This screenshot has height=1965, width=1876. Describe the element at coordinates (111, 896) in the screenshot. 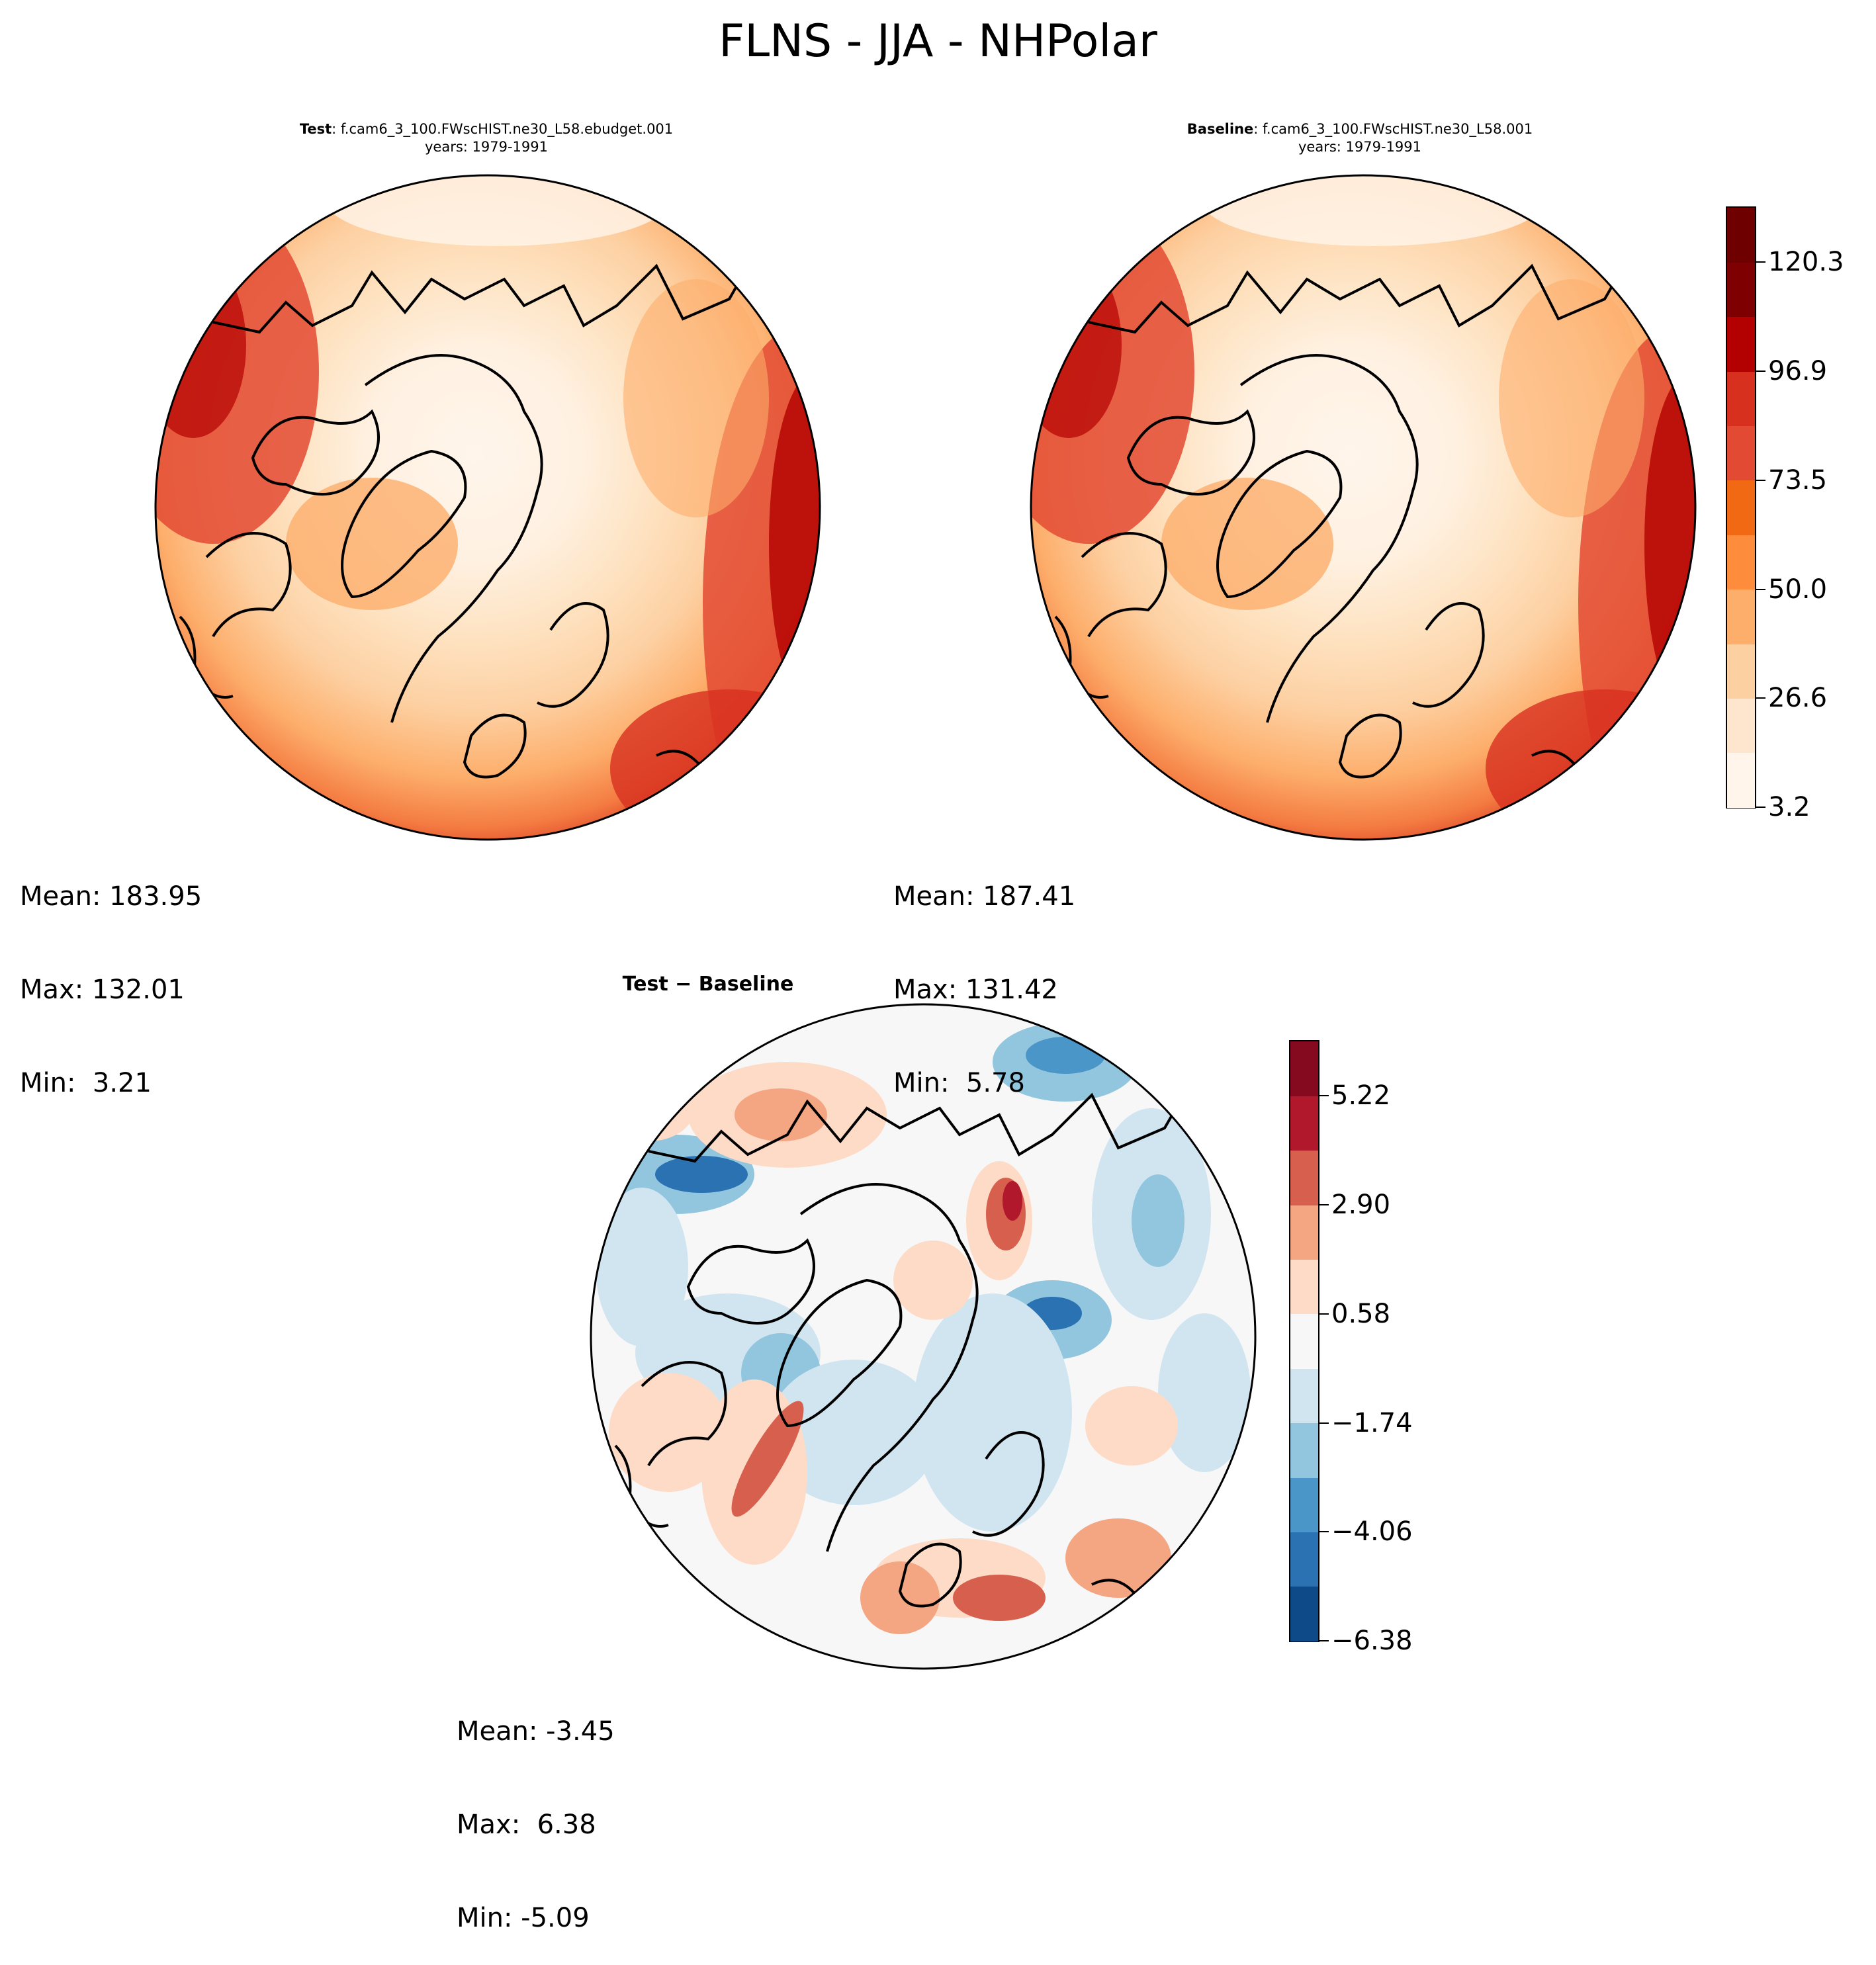

I see `test-mean: Mean: 183.95` at that location.